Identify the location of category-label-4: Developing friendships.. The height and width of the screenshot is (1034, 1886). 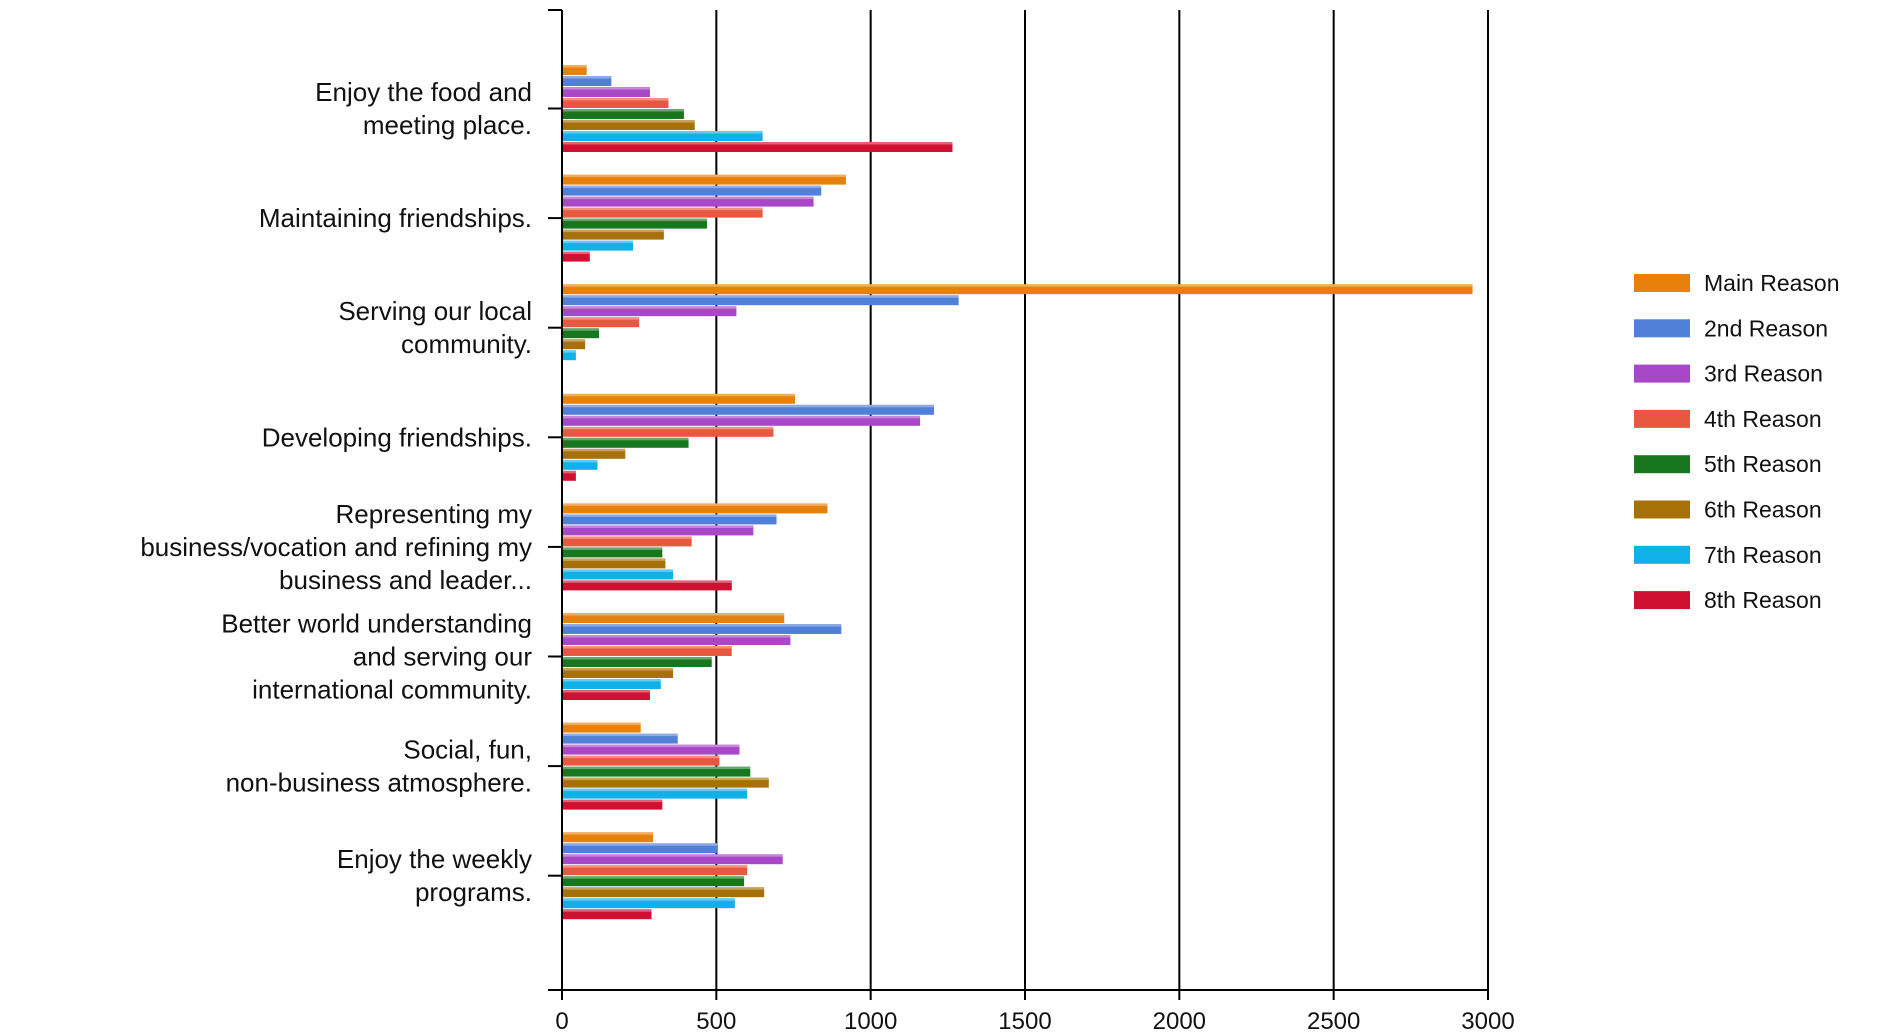
(397, 437).